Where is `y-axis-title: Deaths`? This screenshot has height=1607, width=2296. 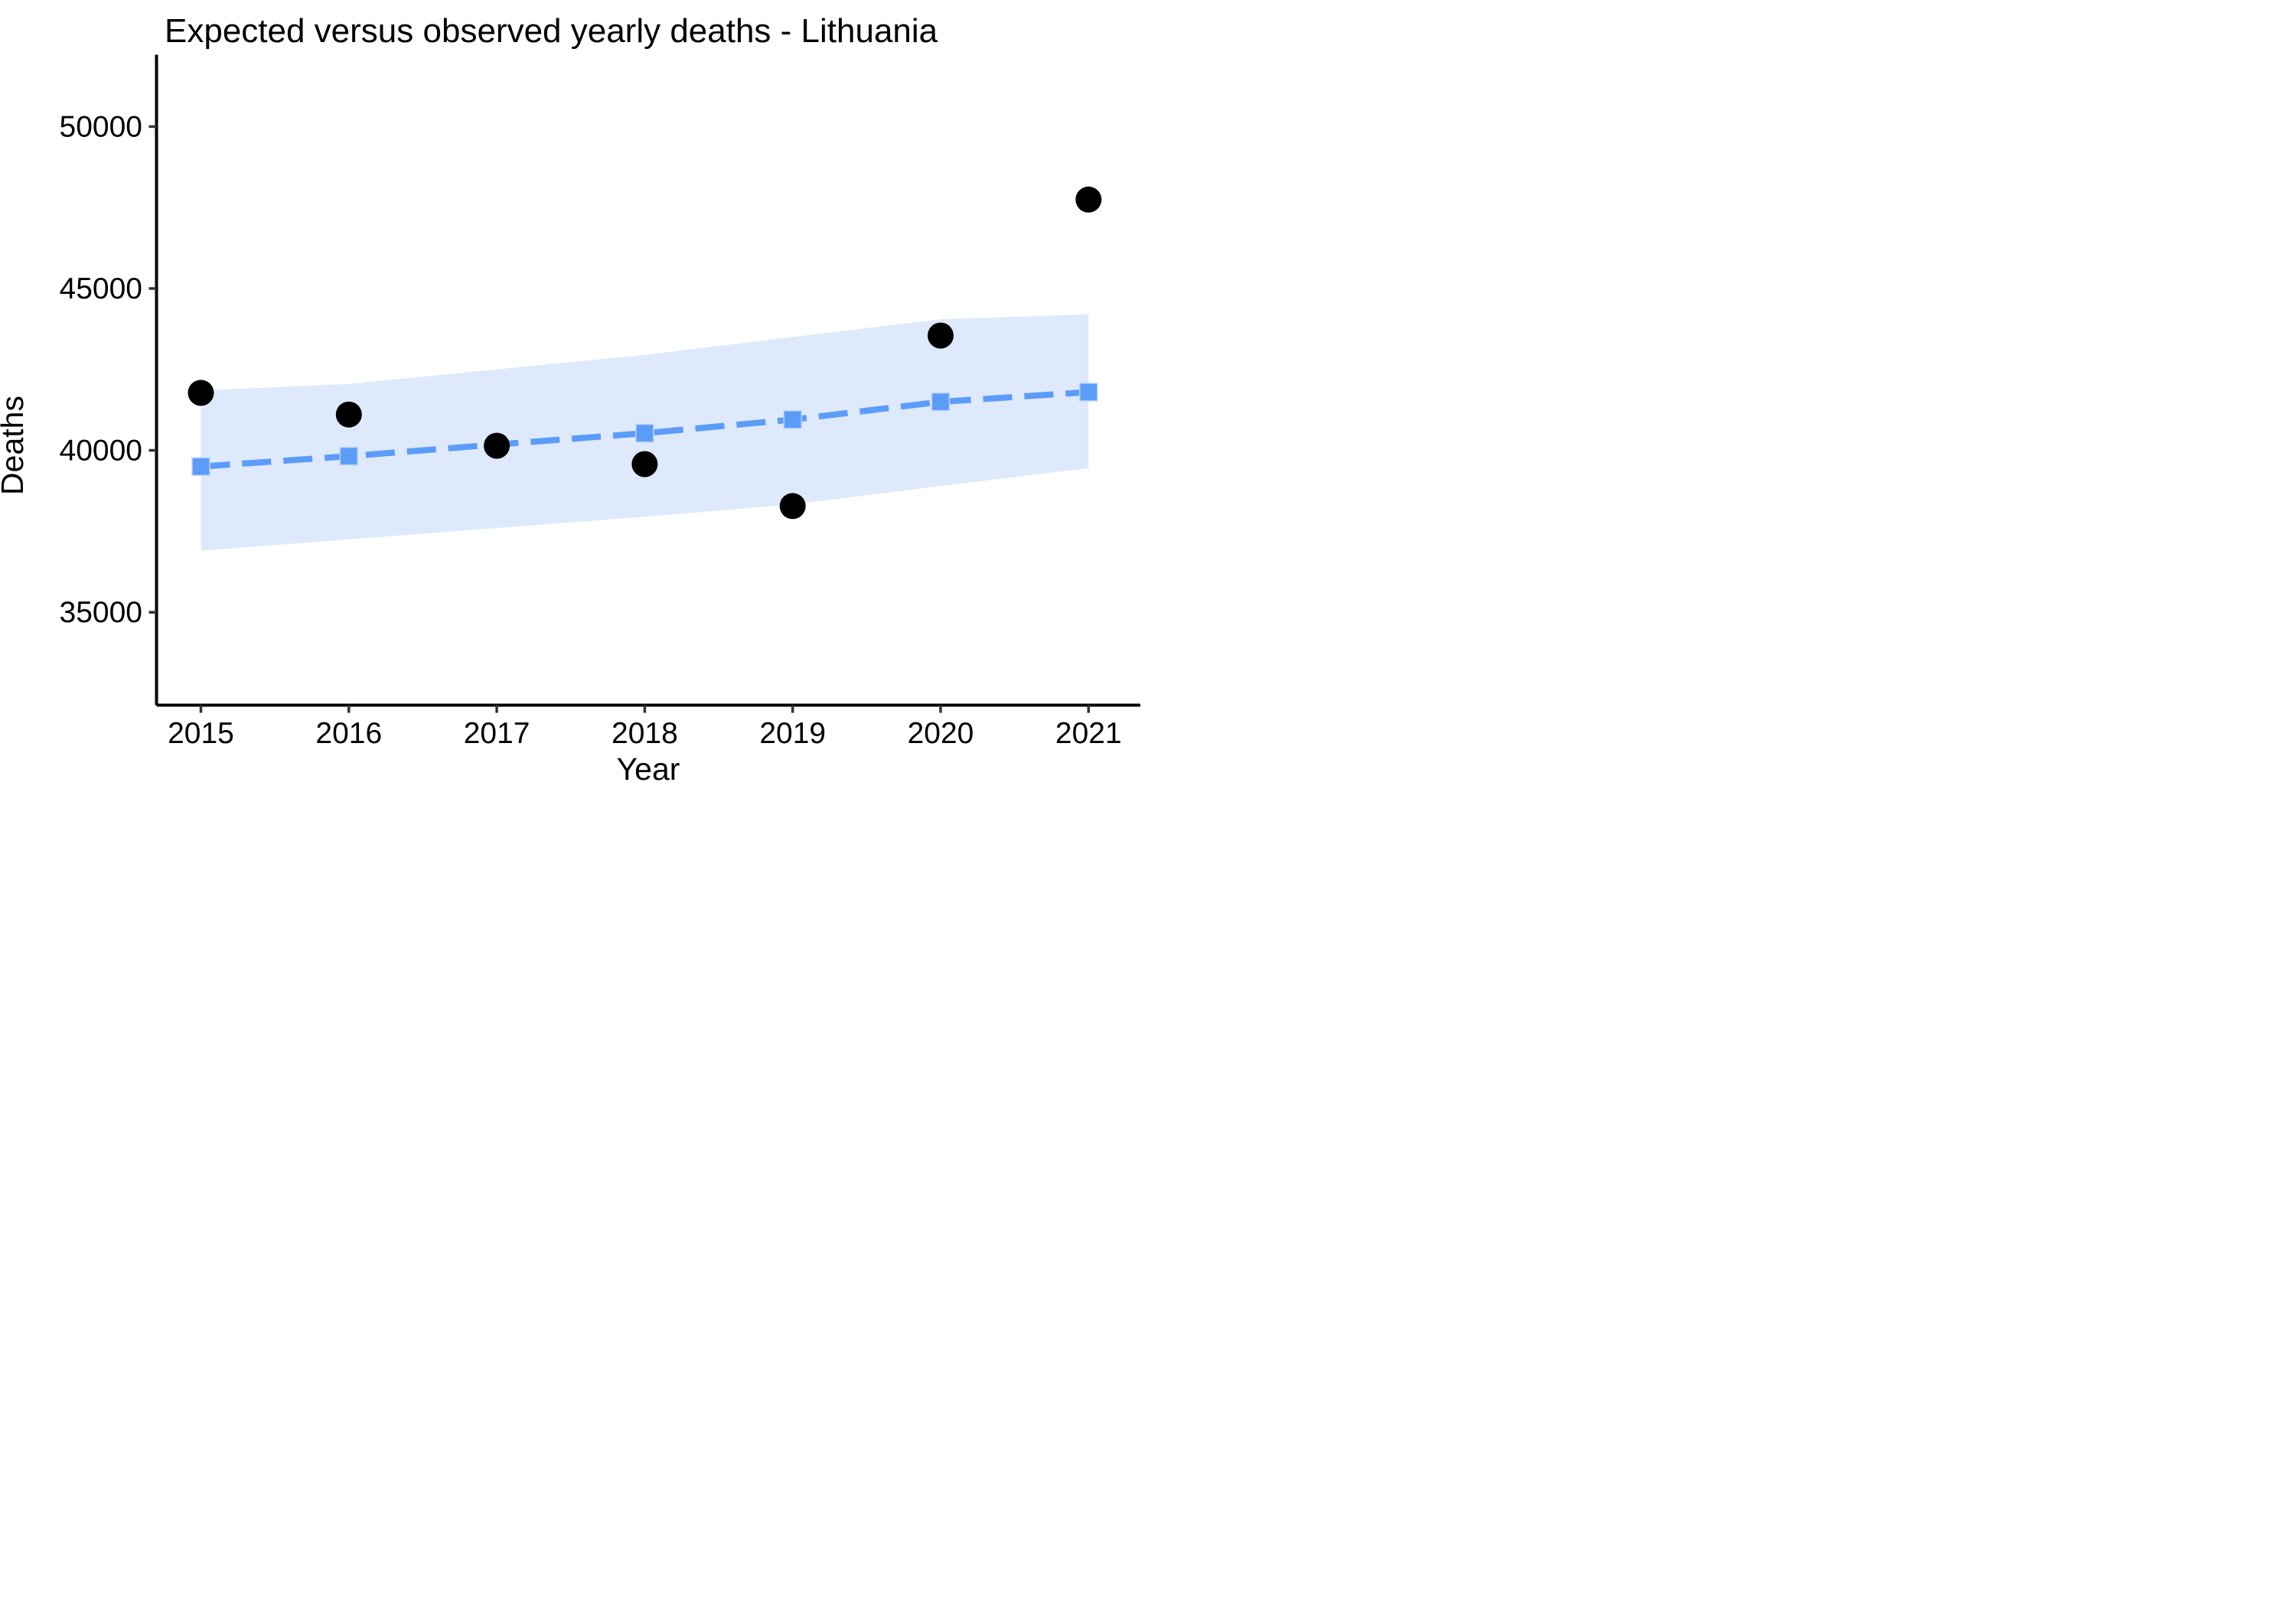
y-axis-title: Deaths is located at coordinates (15, 445).